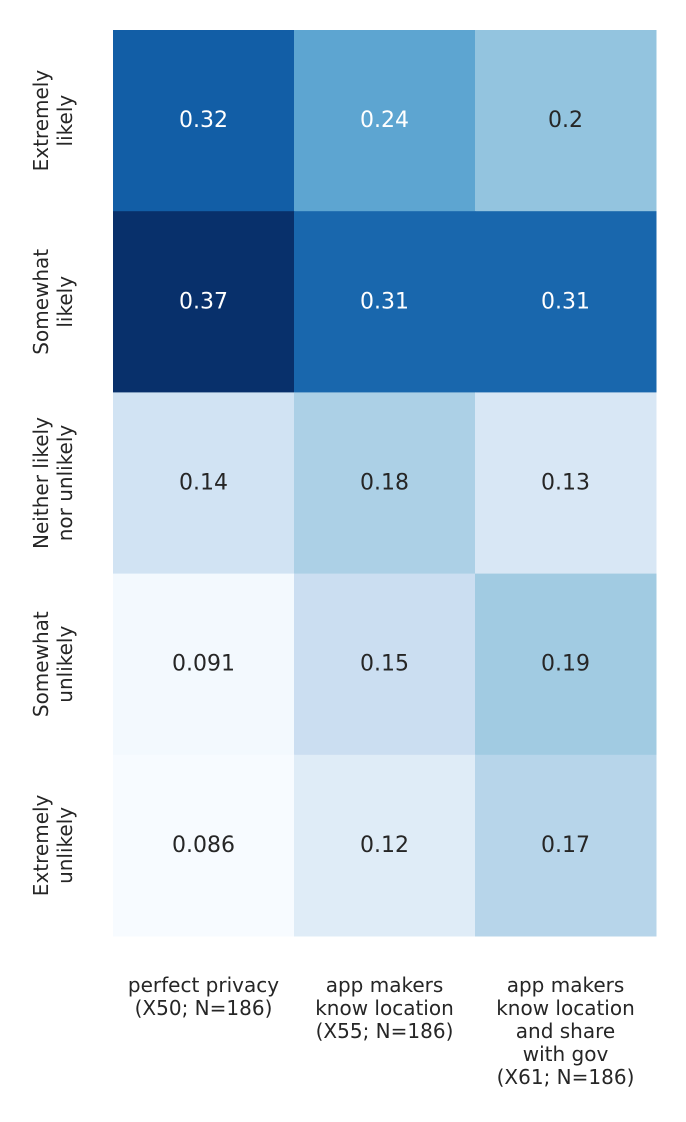  What do you see at coordinates (565, 1031) in the screenshot?
I see `x-tick-label-2-line-2: and share` at bounding box center [565, 1031].